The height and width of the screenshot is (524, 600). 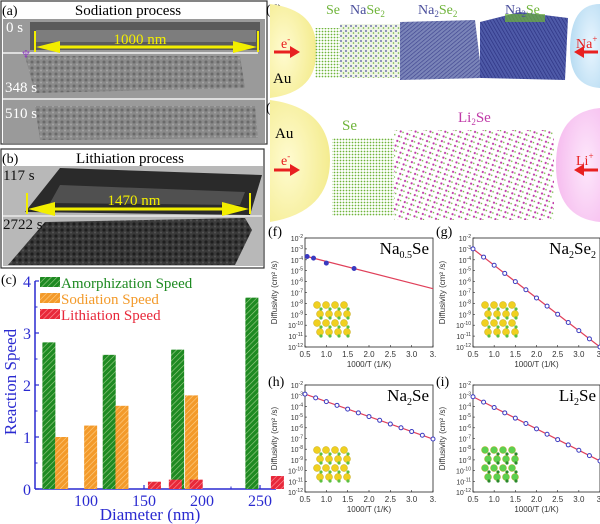 I want to click on superscript: +, so click(x=590, y=156).